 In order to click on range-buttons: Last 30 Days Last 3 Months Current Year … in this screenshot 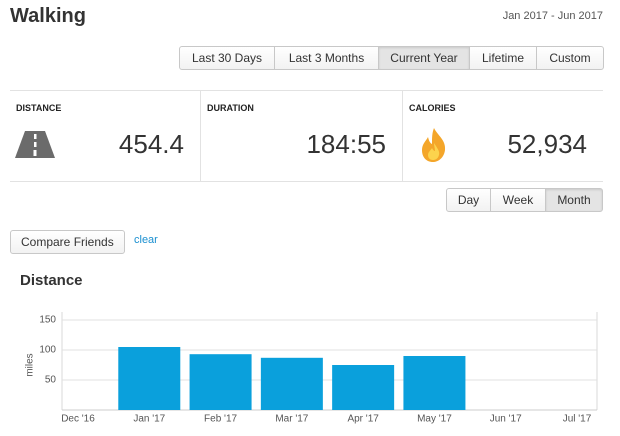, I will do `click(391, 58)`.